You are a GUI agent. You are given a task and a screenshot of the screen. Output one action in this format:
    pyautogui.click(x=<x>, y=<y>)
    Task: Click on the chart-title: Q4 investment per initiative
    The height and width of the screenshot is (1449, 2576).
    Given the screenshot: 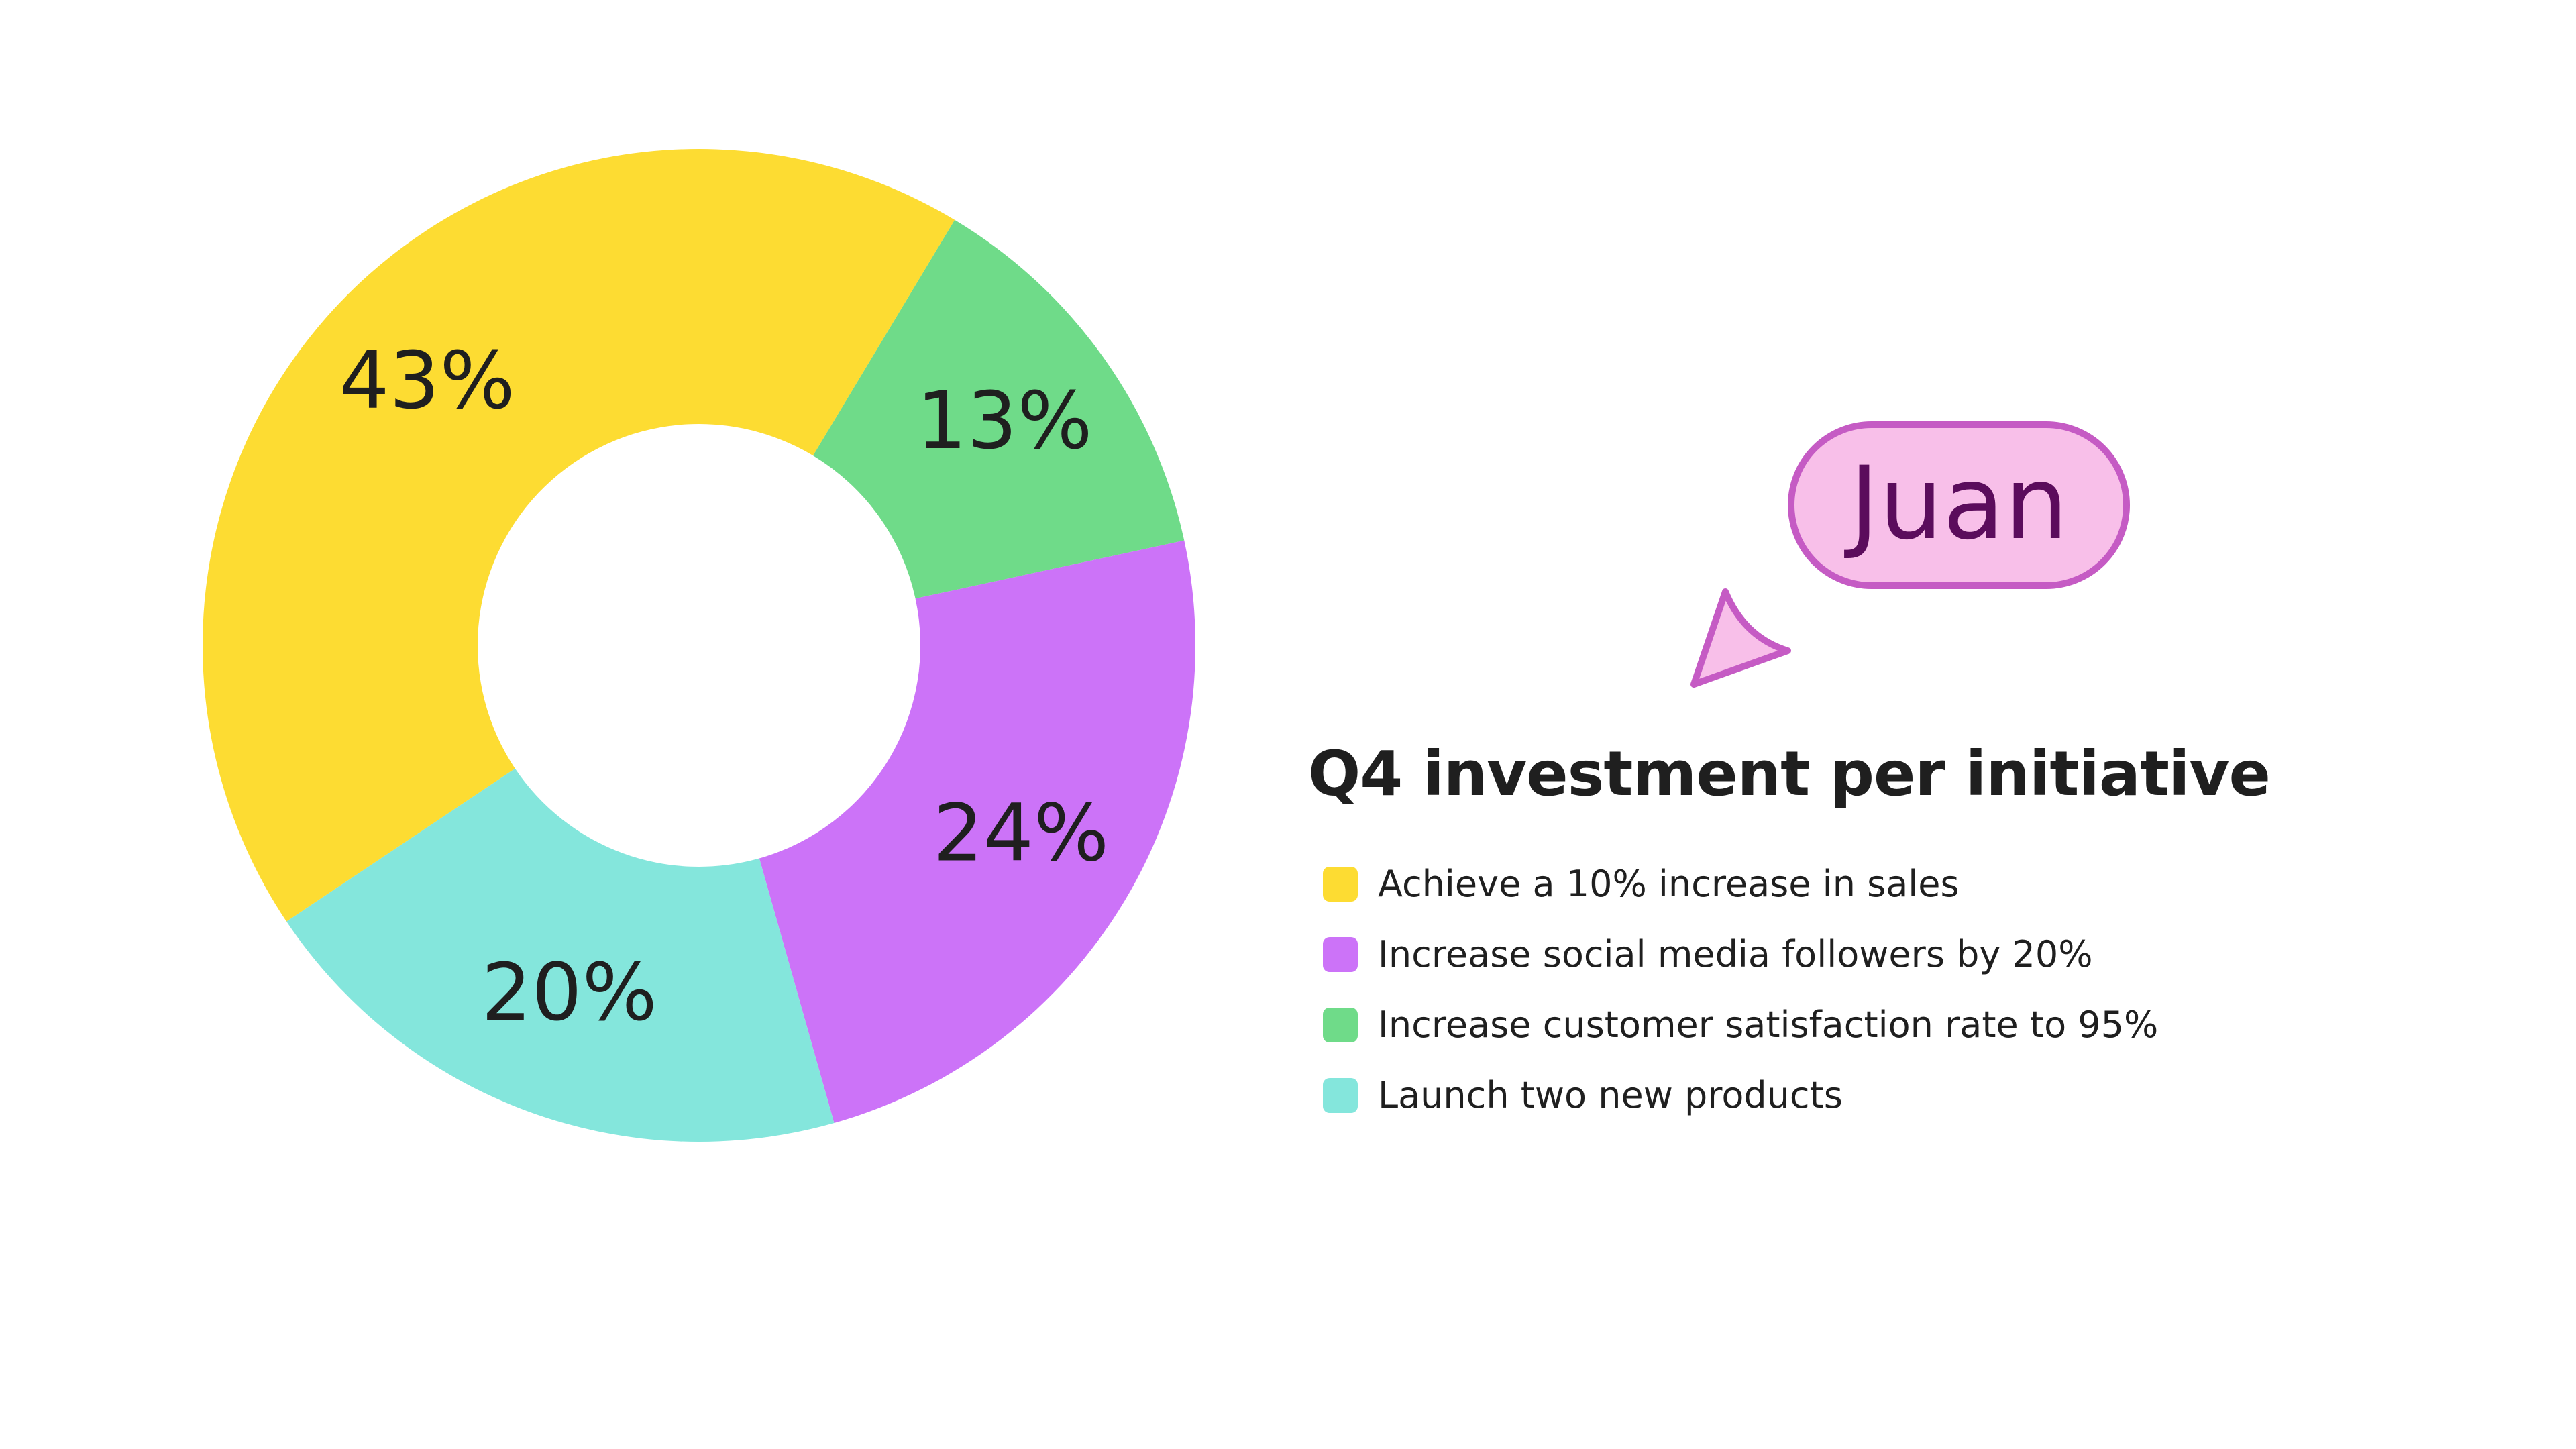 What is the action you would take?
    pyautogui.click(x=1789, y=774)
    